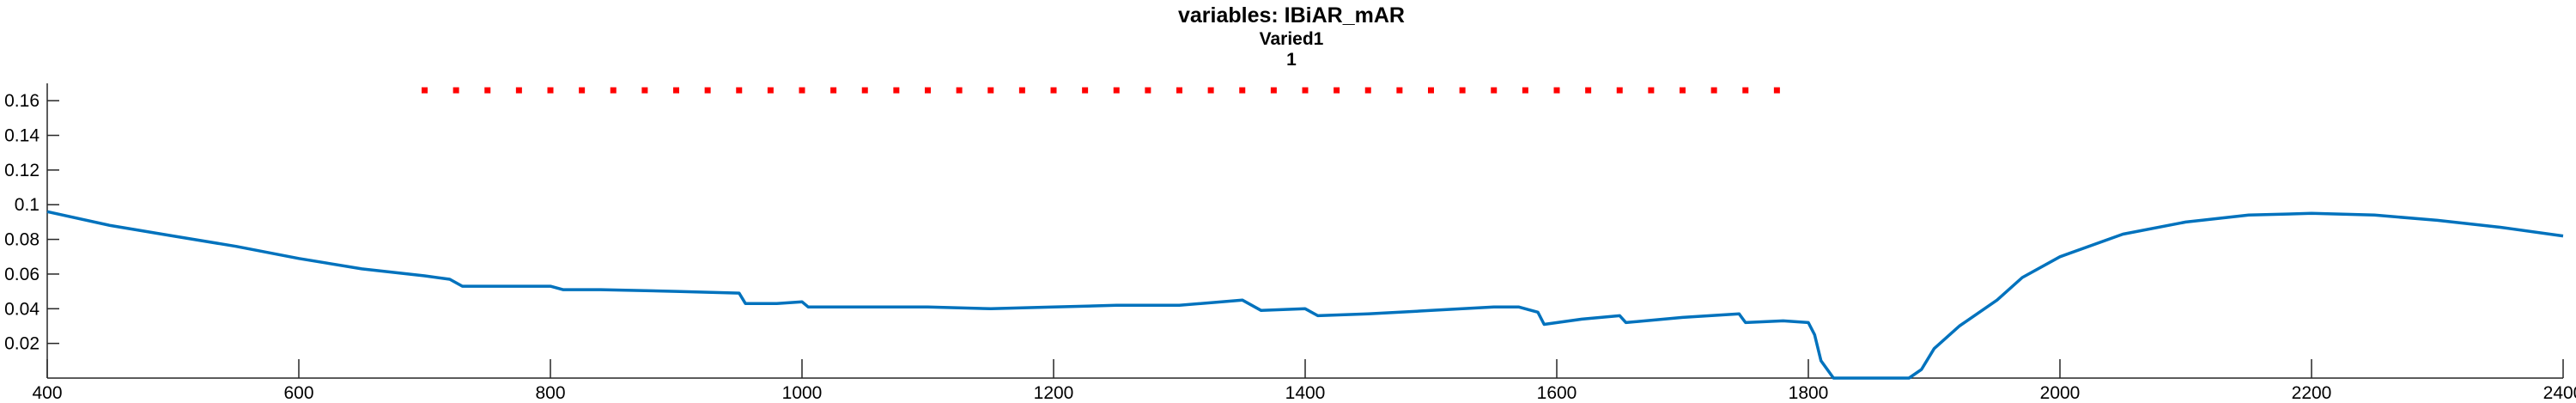 The height and width of the screenshot is (403, 2576). Describe the element at coordinates (1292, 39) in the screenshot. I see `chart-subtitle: Varied1` at that location.